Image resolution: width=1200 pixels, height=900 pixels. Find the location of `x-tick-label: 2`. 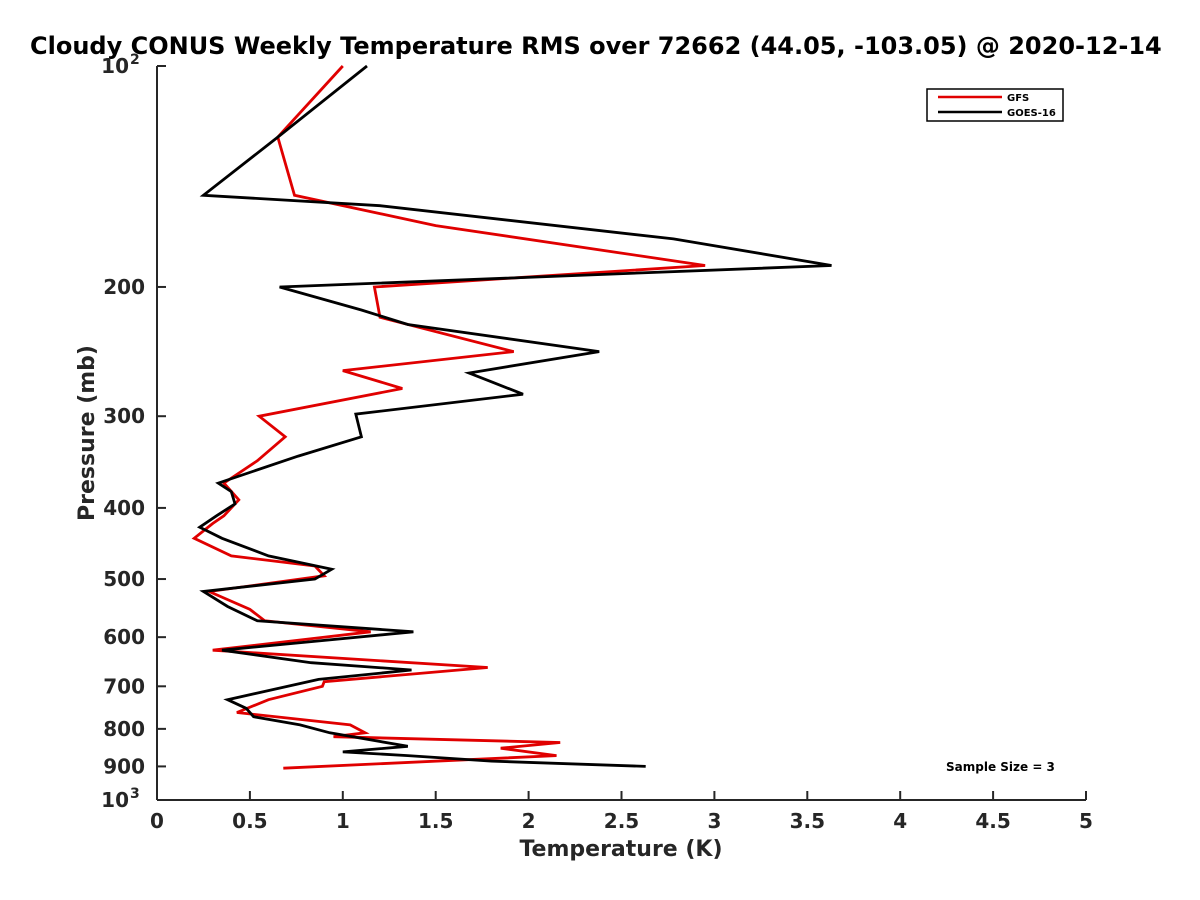

x-tick-label: 2 is located at coordinates (529, 821).